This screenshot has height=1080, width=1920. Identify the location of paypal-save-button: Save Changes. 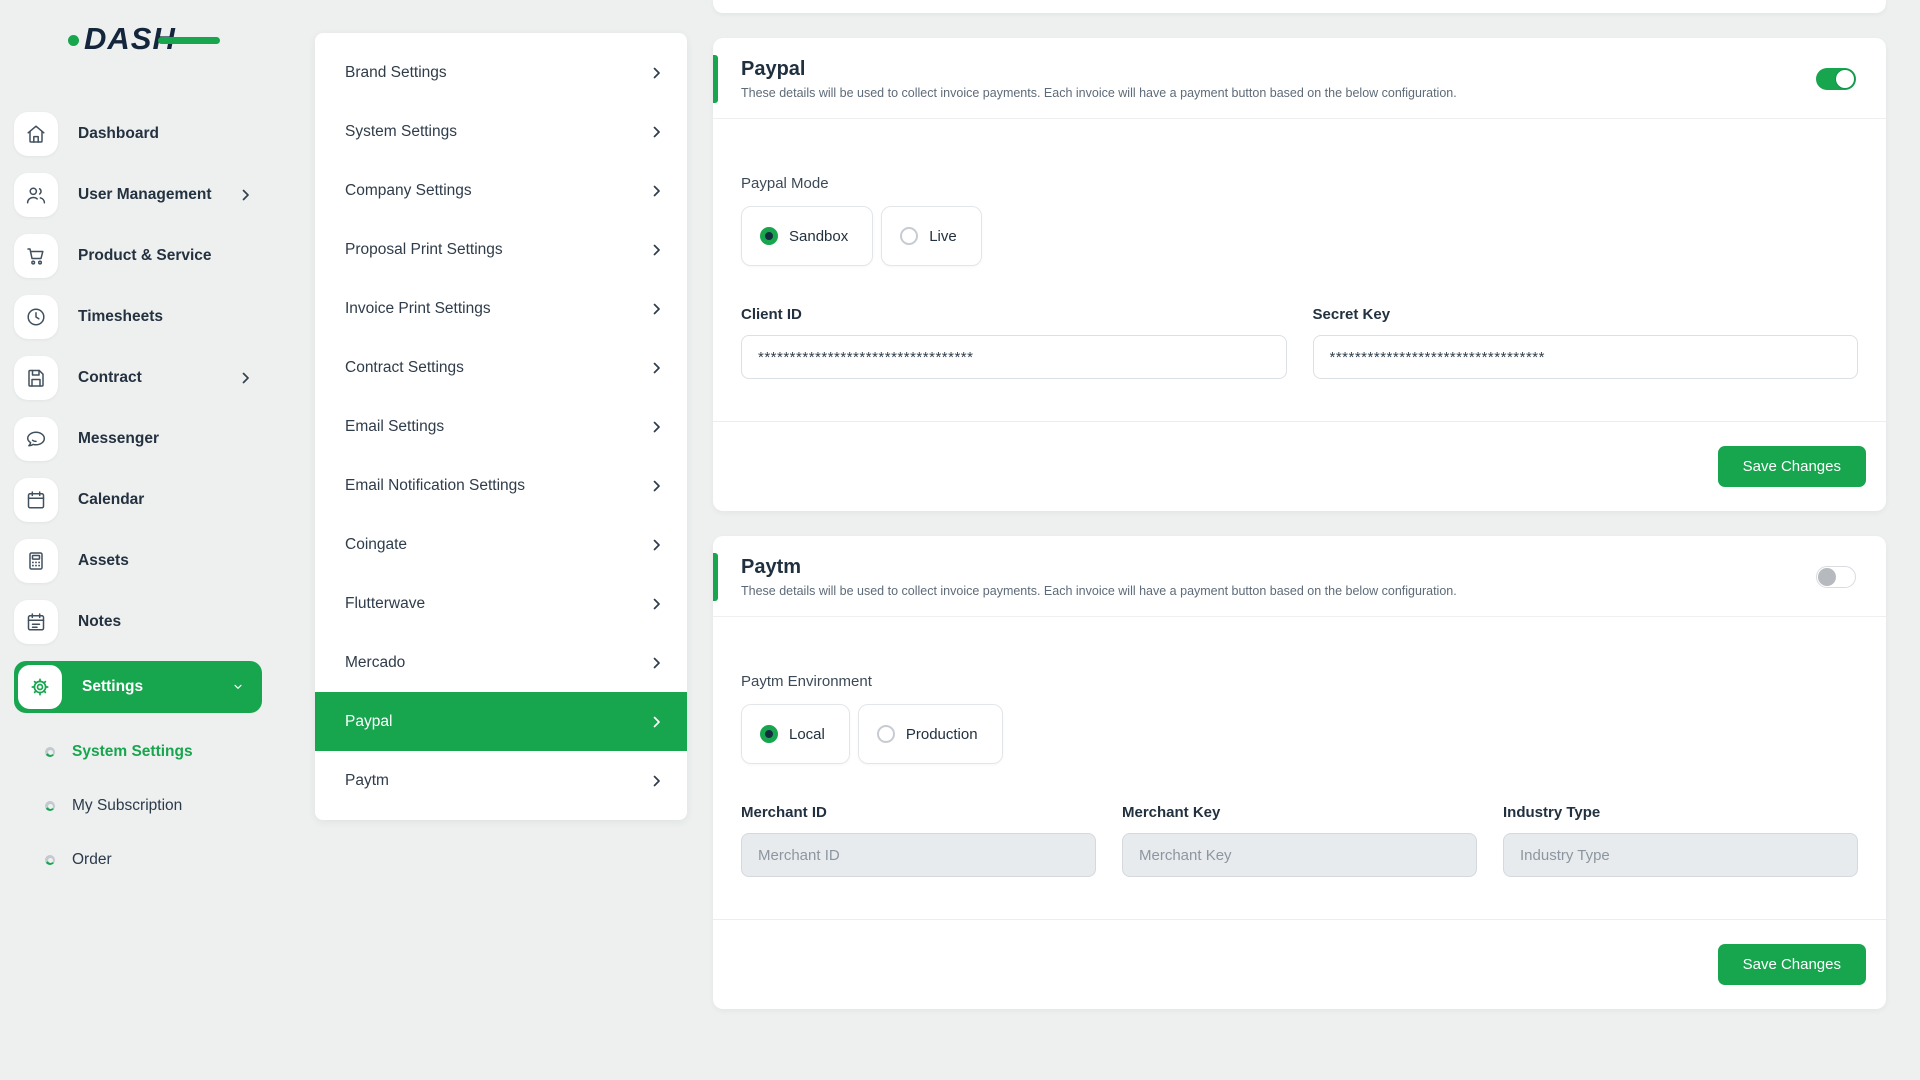
(1791, 466).